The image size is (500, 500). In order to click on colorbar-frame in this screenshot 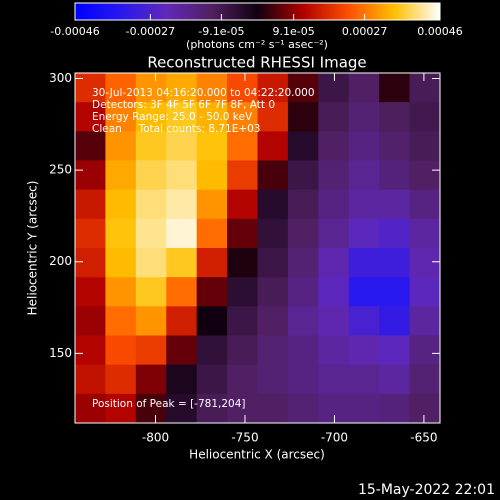, I will do `click(257, 11)`.